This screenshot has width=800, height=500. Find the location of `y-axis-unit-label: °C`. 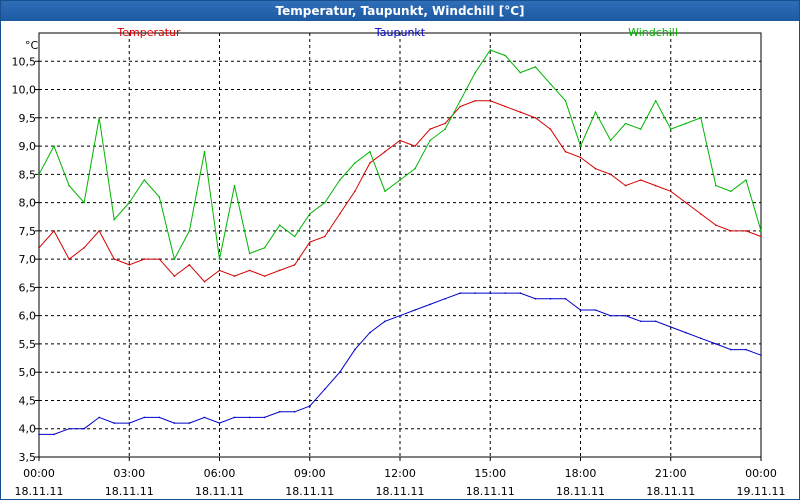

y-axis-unit-label: °C is located at coordinates (32, 45).